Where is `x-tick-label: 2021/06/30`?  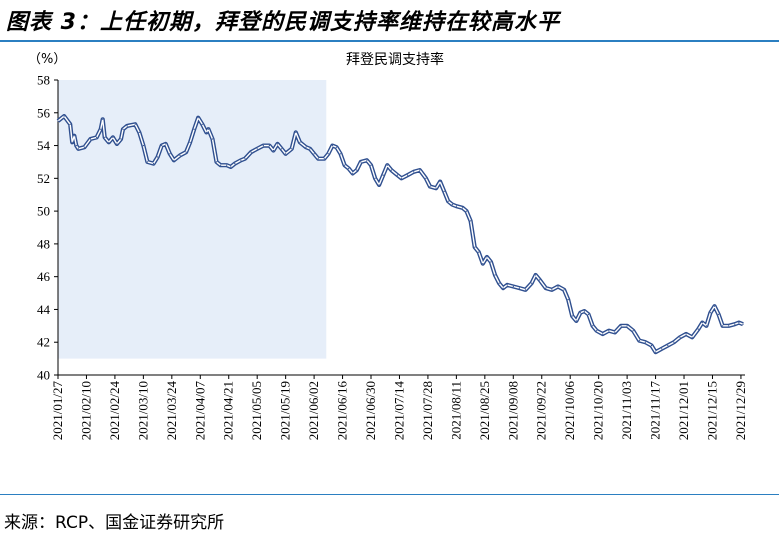
x-tick-label: 2021/06/30 is located at coordinates (370, 410).